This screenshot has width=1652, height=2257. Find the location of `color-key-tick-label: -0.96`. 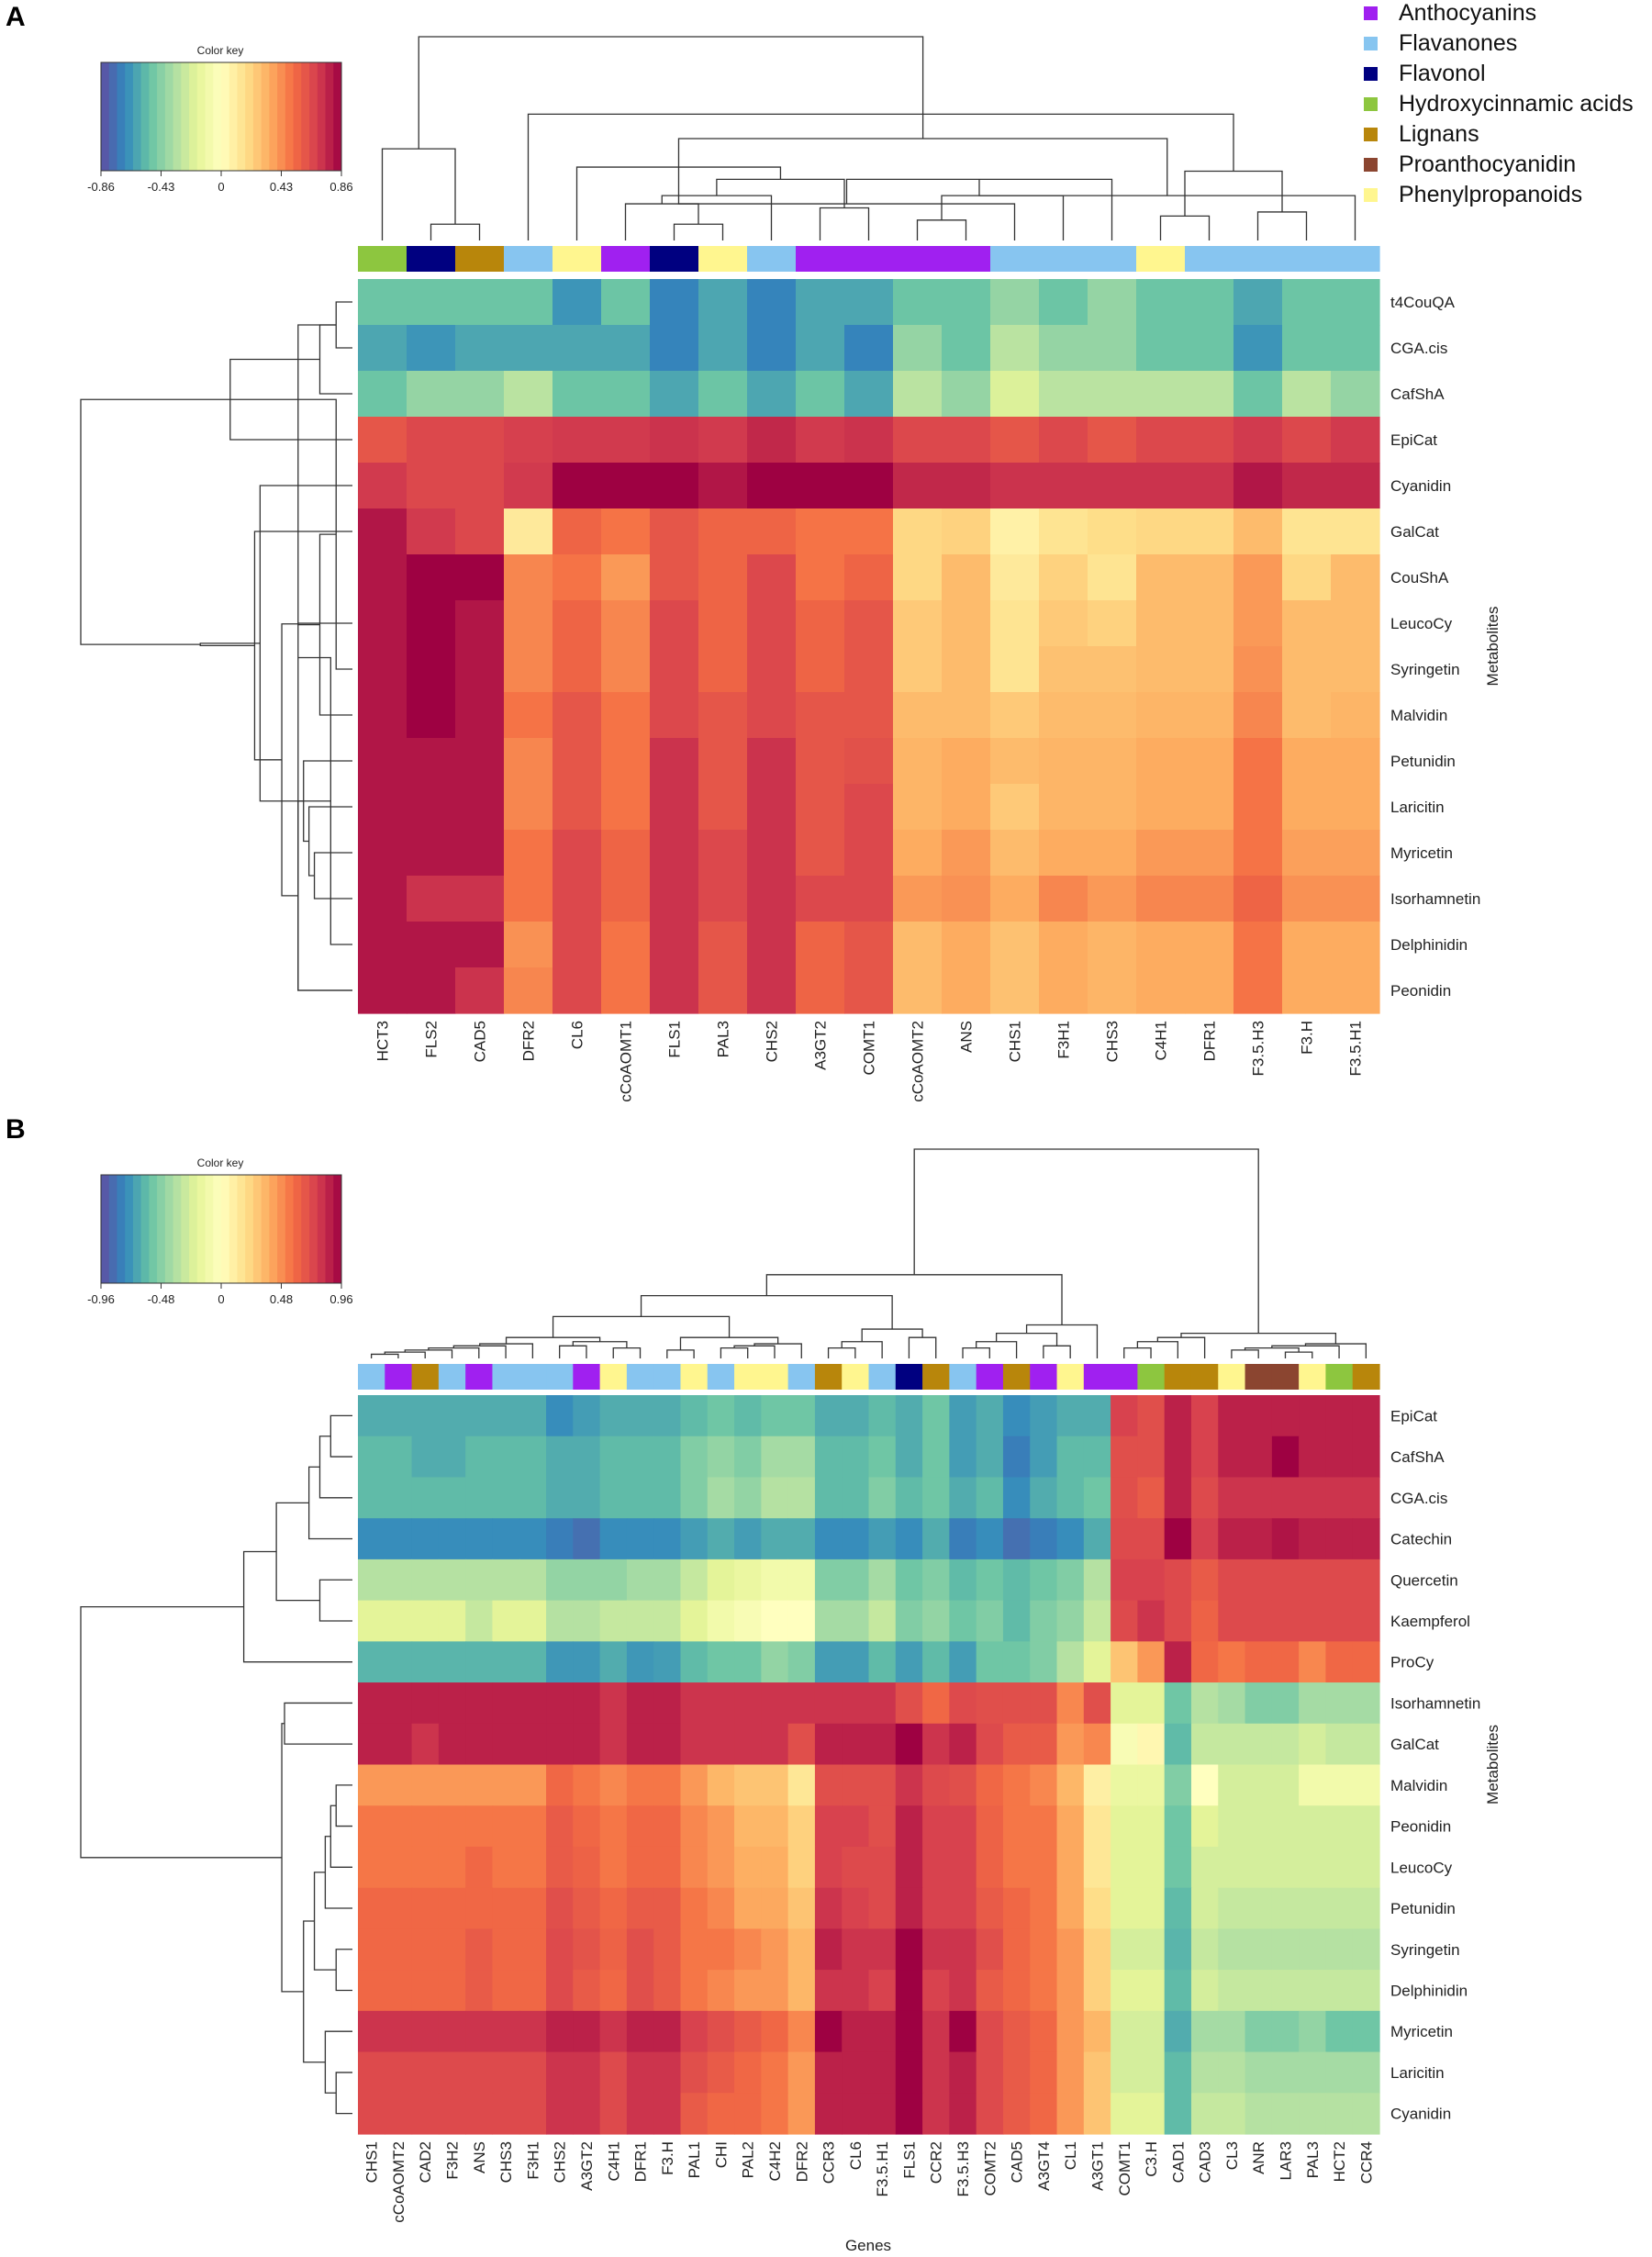

color-key-tick-label: -0.96 is located at coordinates (101, 1299).